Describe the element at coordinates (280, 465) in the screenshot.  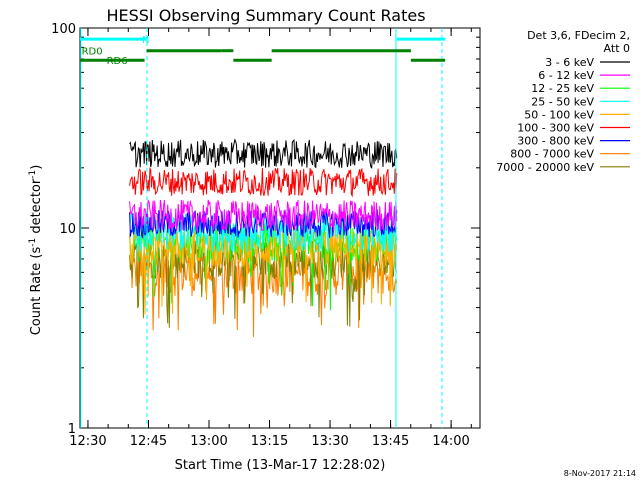
I see `x-axis-label: Start Time (13-Mar-17 12:28:02)` at that location.